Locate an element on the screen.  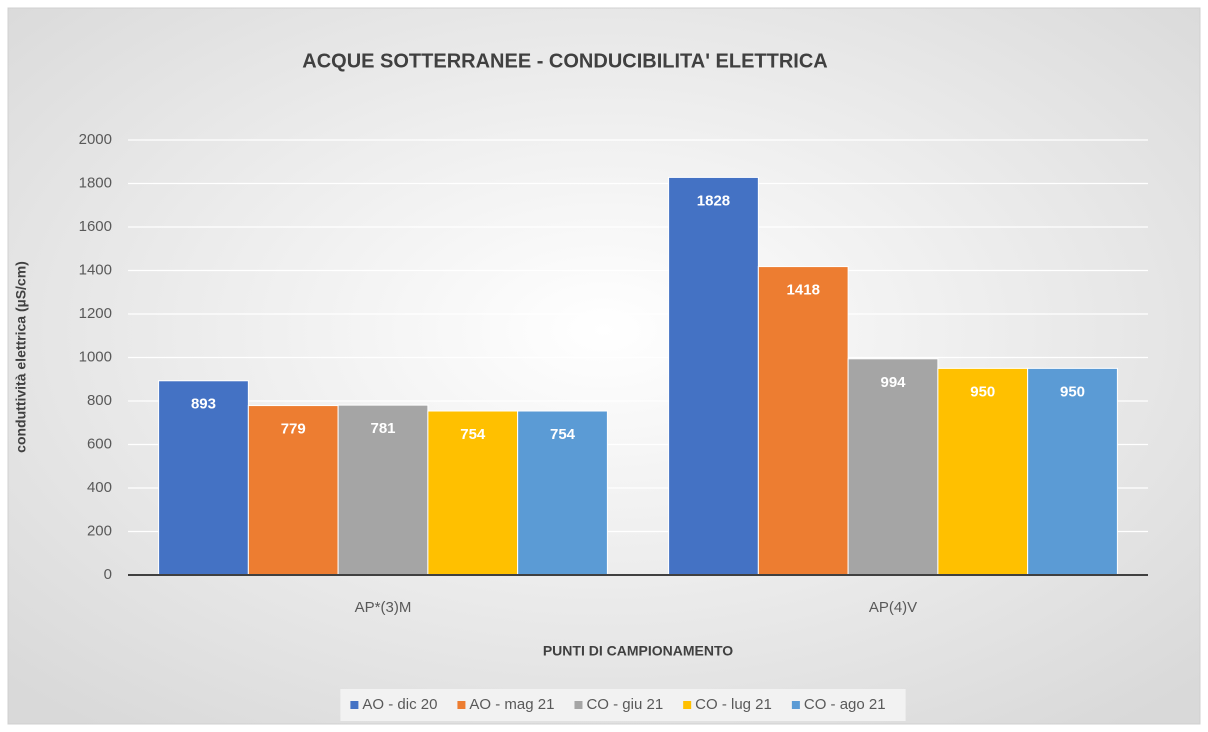
y-tick-label: 400 is located at coordinates (99, 487).